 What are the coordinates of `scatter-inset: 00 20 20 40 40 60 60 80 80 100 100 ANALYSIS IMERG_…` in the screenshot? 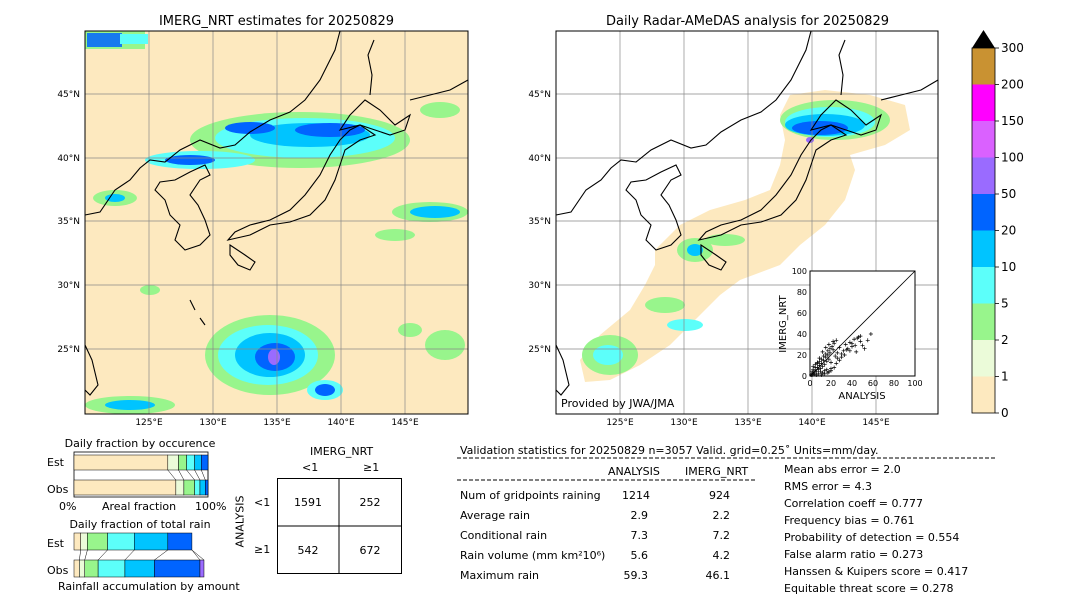 It's located at (850, 334).